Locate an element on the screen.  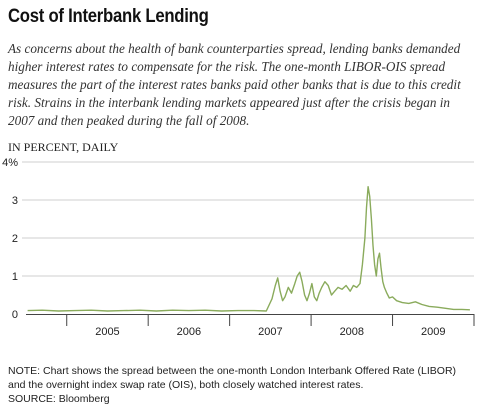
x-tick-label-2009: 2009 is located at coordinates (433, 332).